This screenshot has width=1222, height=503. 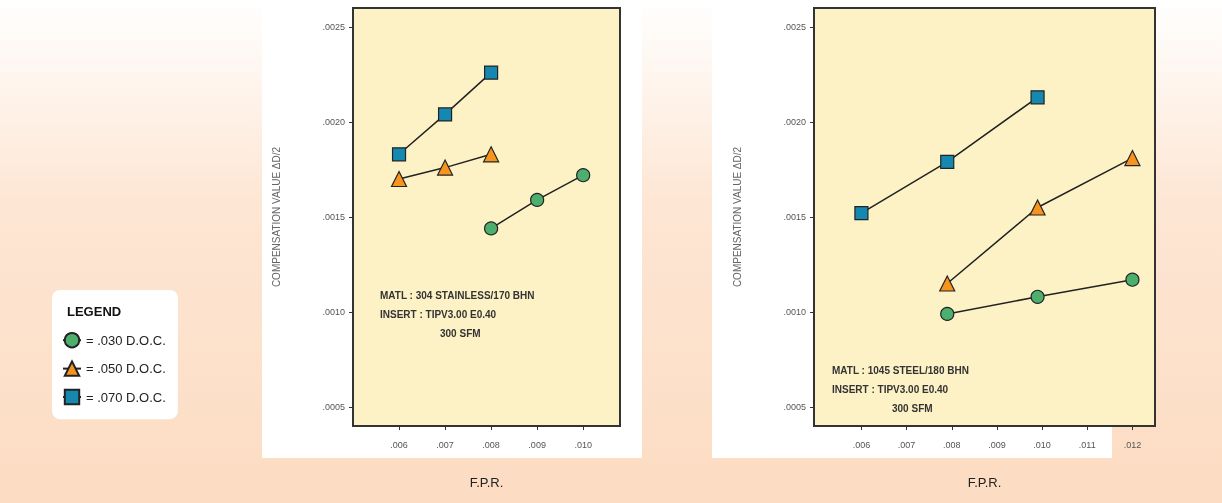 What do you see at coordinates (457, 295) in the screenshot?
I see `annotation: MATL : 304 STAINLESS/170 BHN` at bounding box center [457, 295].